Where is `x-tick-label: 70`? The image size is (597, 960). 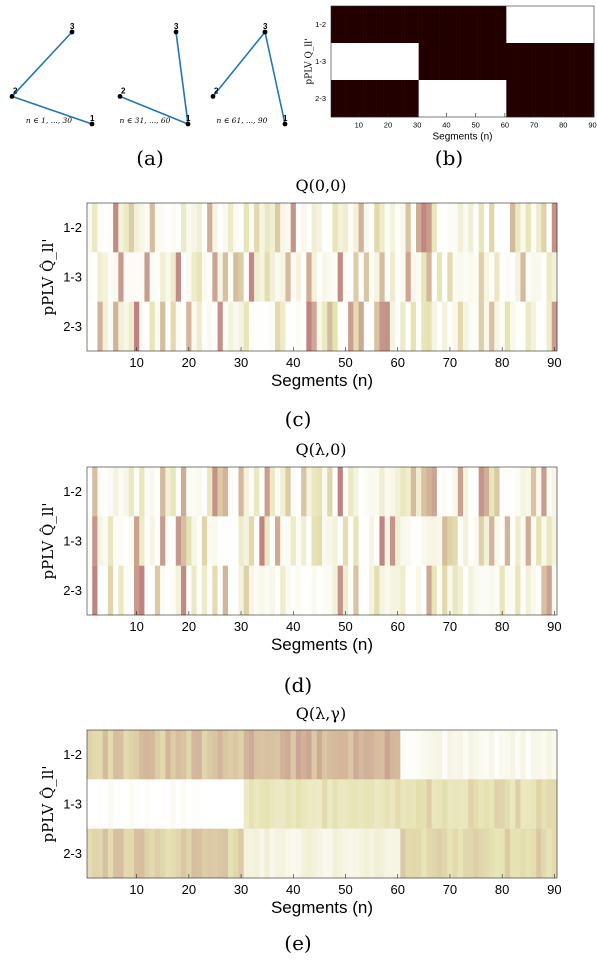 x-tick-label: 70 is located at coordinates (450, 362).